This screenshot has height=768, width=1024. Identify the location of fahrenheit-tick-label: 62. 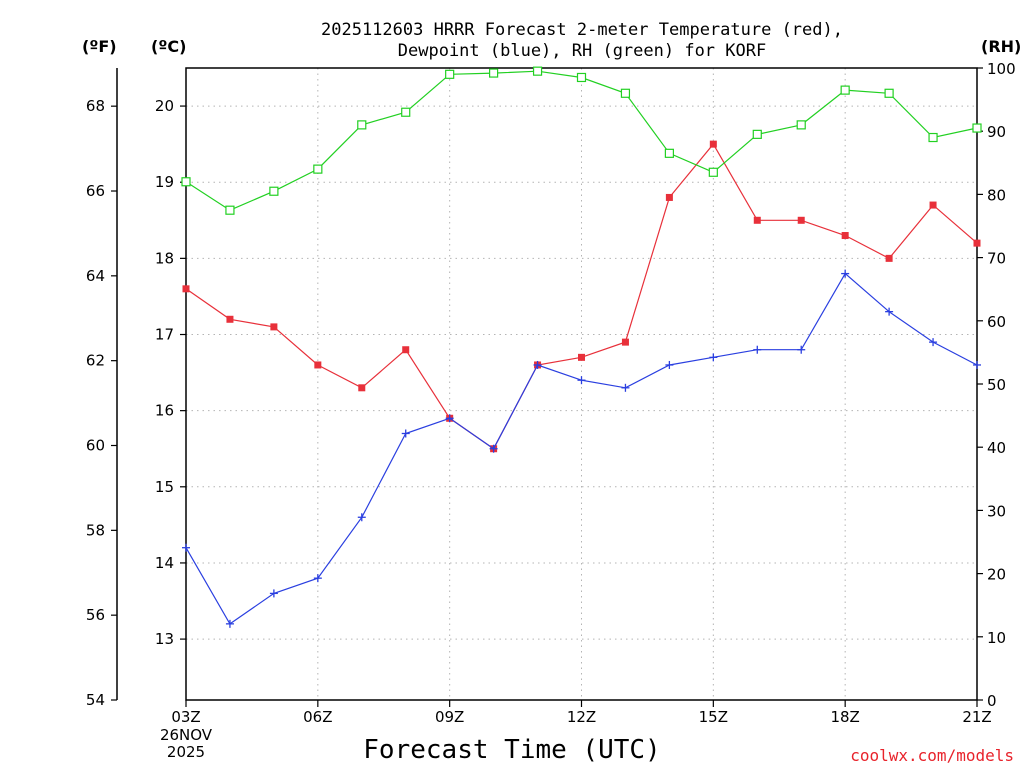
(95, 361).